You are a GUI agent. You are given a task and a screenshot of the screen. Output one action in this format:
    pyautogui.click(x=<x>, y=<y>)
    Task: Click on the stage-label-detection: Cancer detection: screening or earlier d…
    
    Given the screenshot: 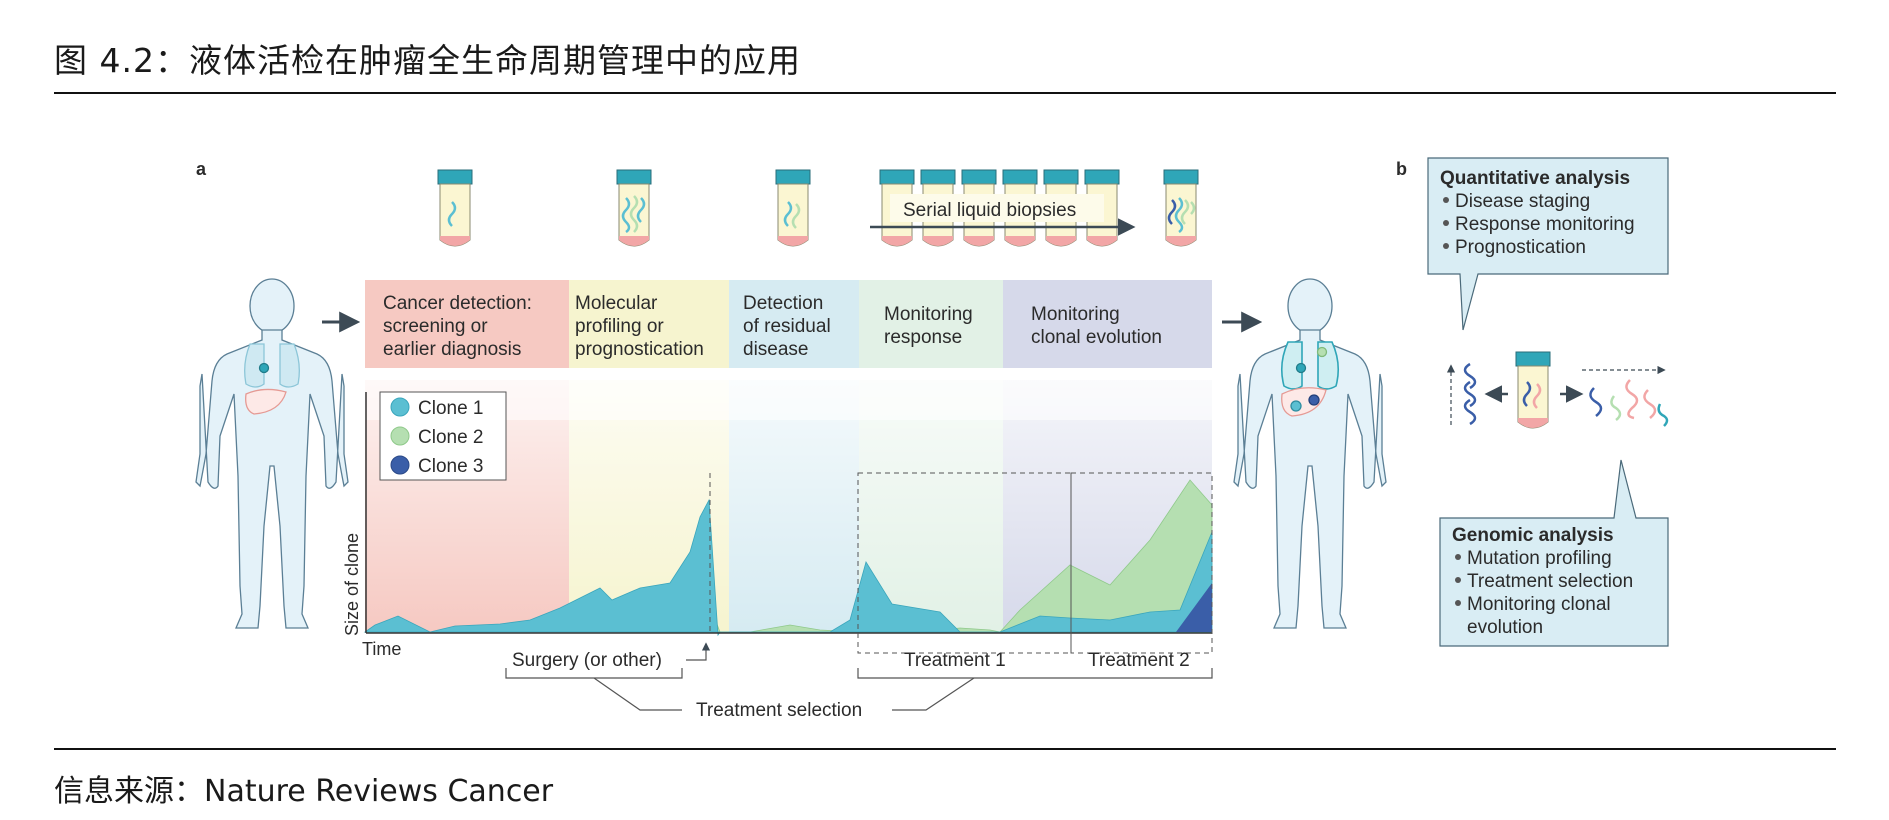 What is the action you would take?
    pyautogui.click(x=460, y=326)
    